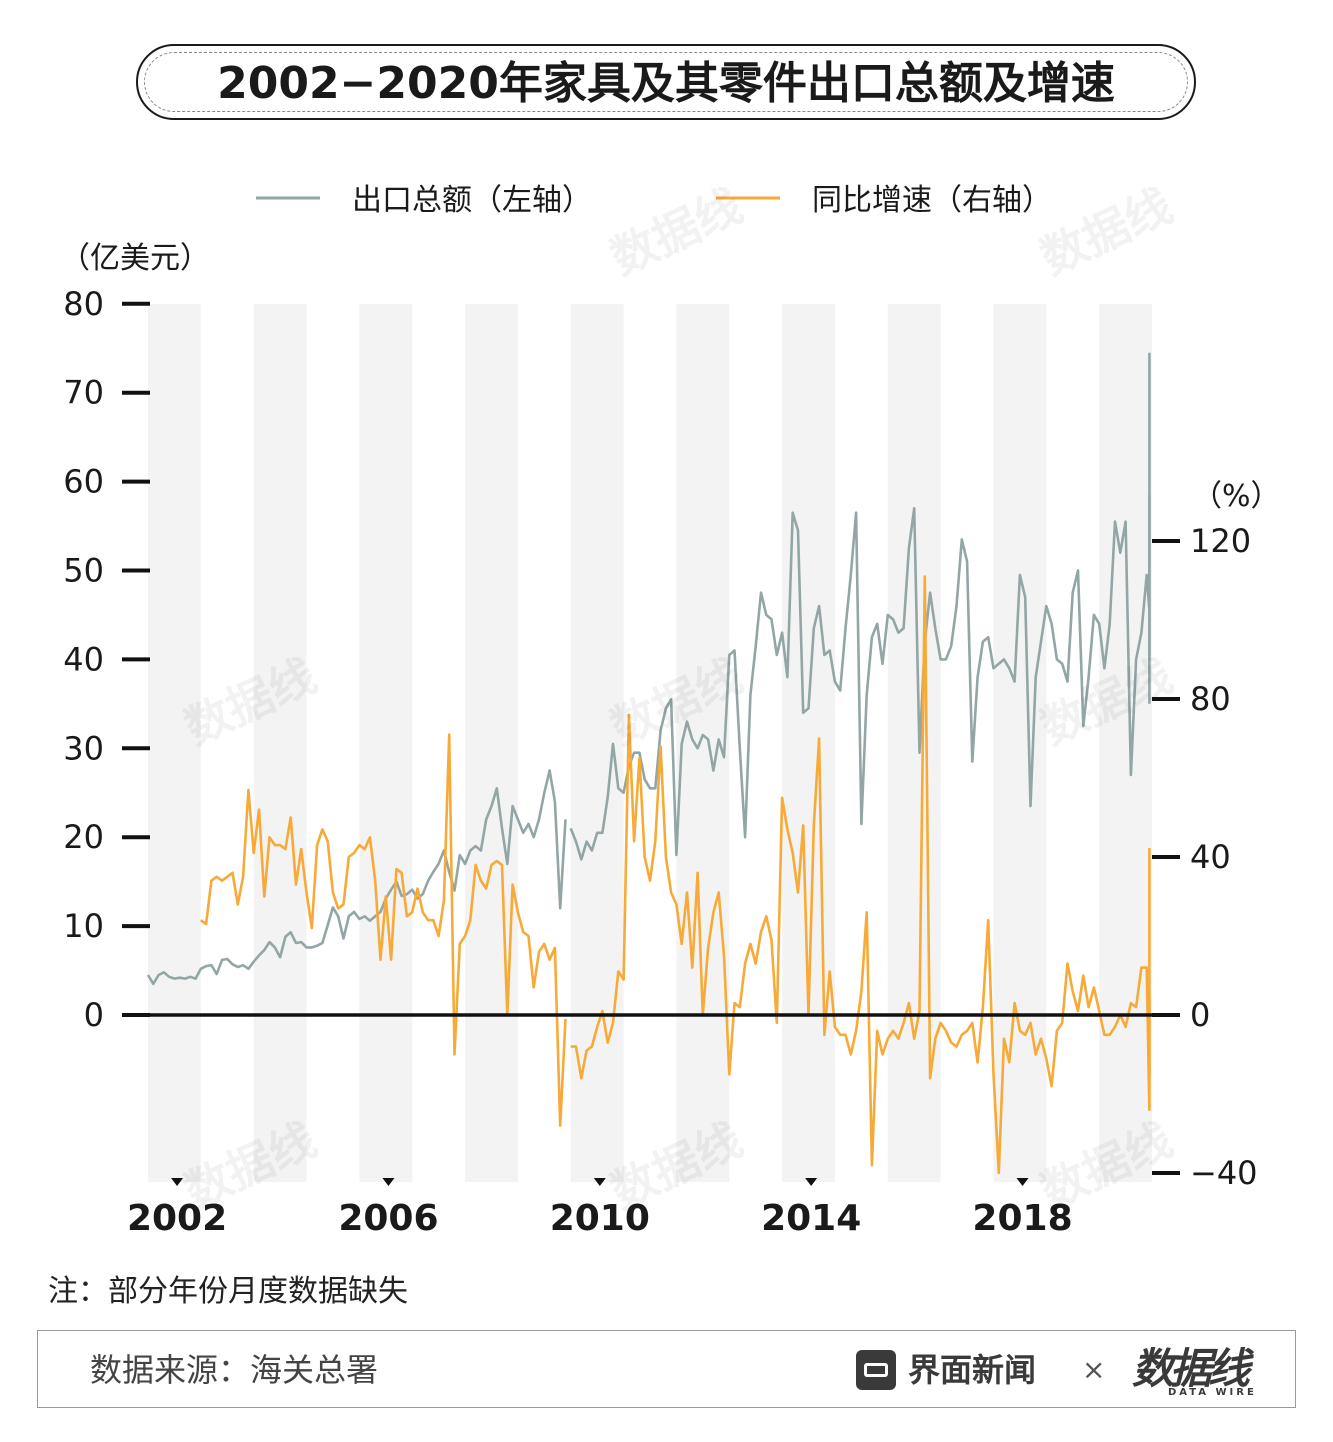  Describe the element at coordinates (234, 1370) in the screenshot. I see `data-source: 数据来源：海关总署` at that location.